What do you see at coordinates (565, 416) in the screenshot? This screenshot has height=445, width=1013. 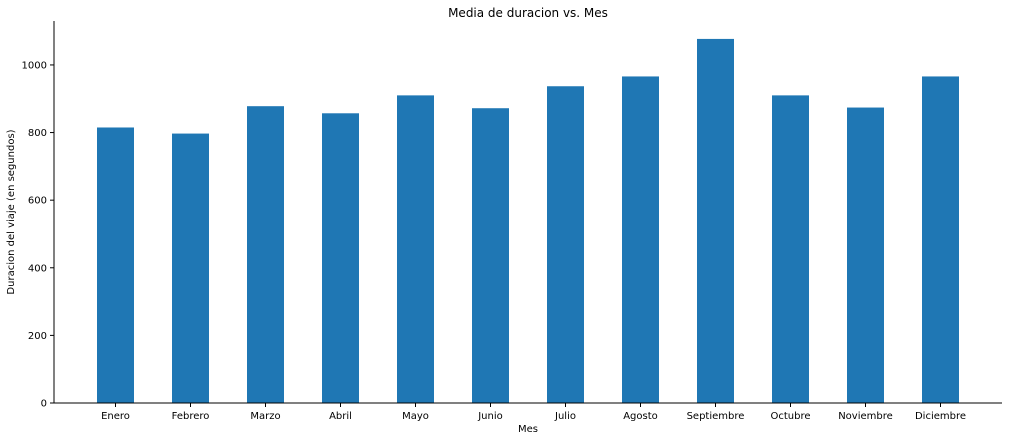 I see `x-tick-label: Julio` at bounding box center [565, 416].